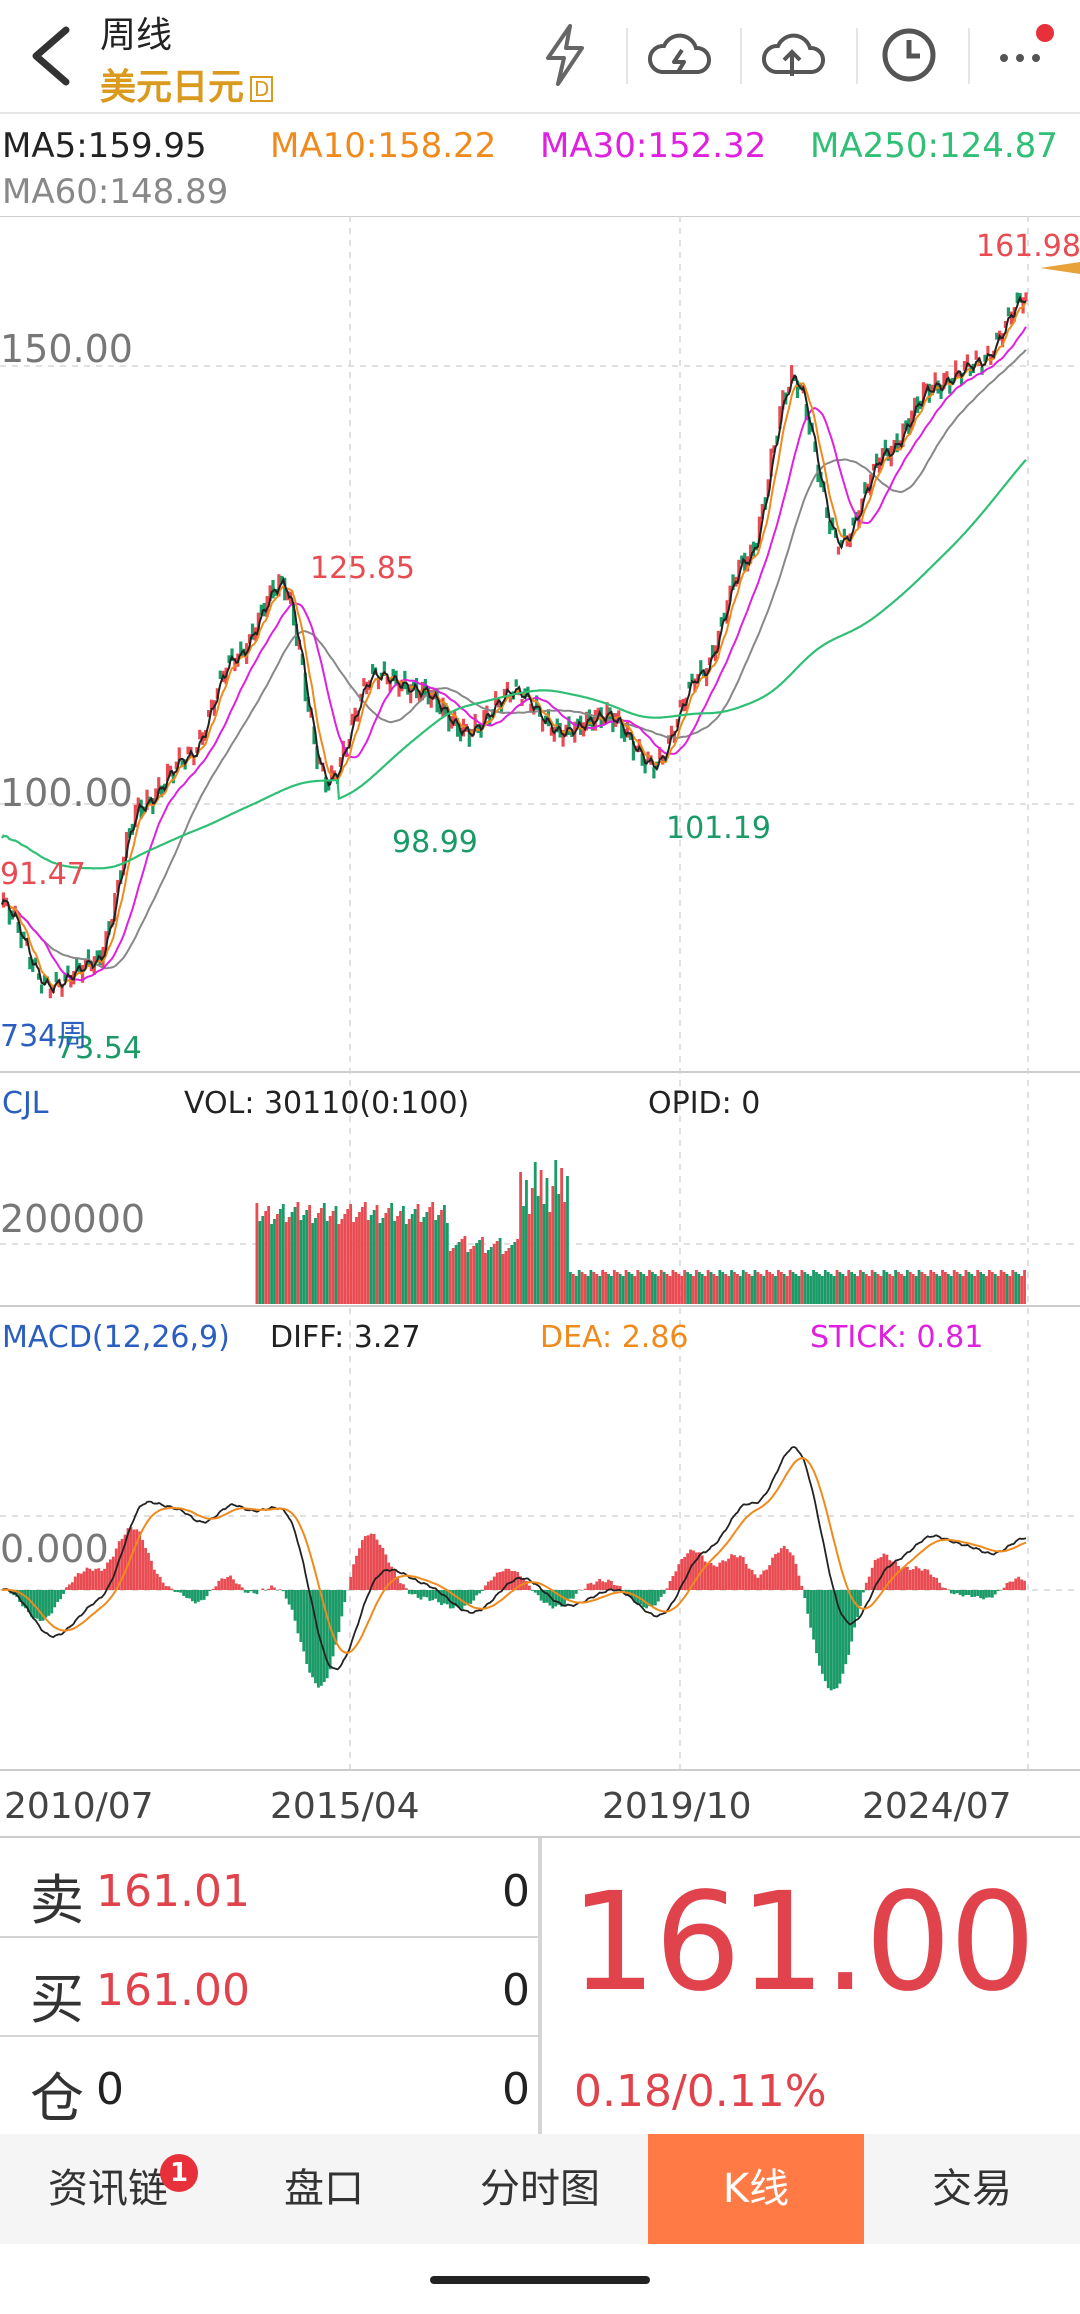 Image resolution: width=1080 pixels, height=2314 pixels. What do you see at coordinates (269, 1888) in the screenshot?
I see `sell-row: 卖 161.01 0` at bounding box center [269, 1888].